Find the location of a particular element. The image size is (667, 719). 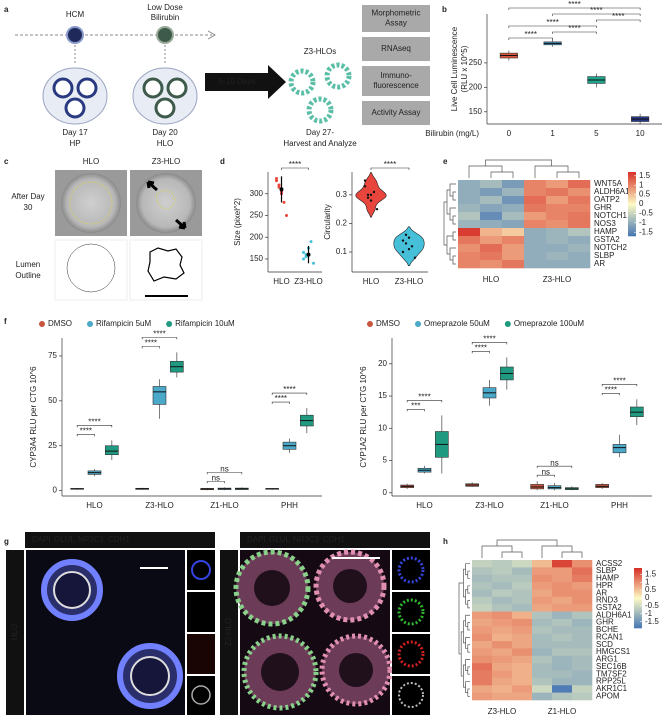

gene-label: GSTA2 is located at coordinates (609, 607).